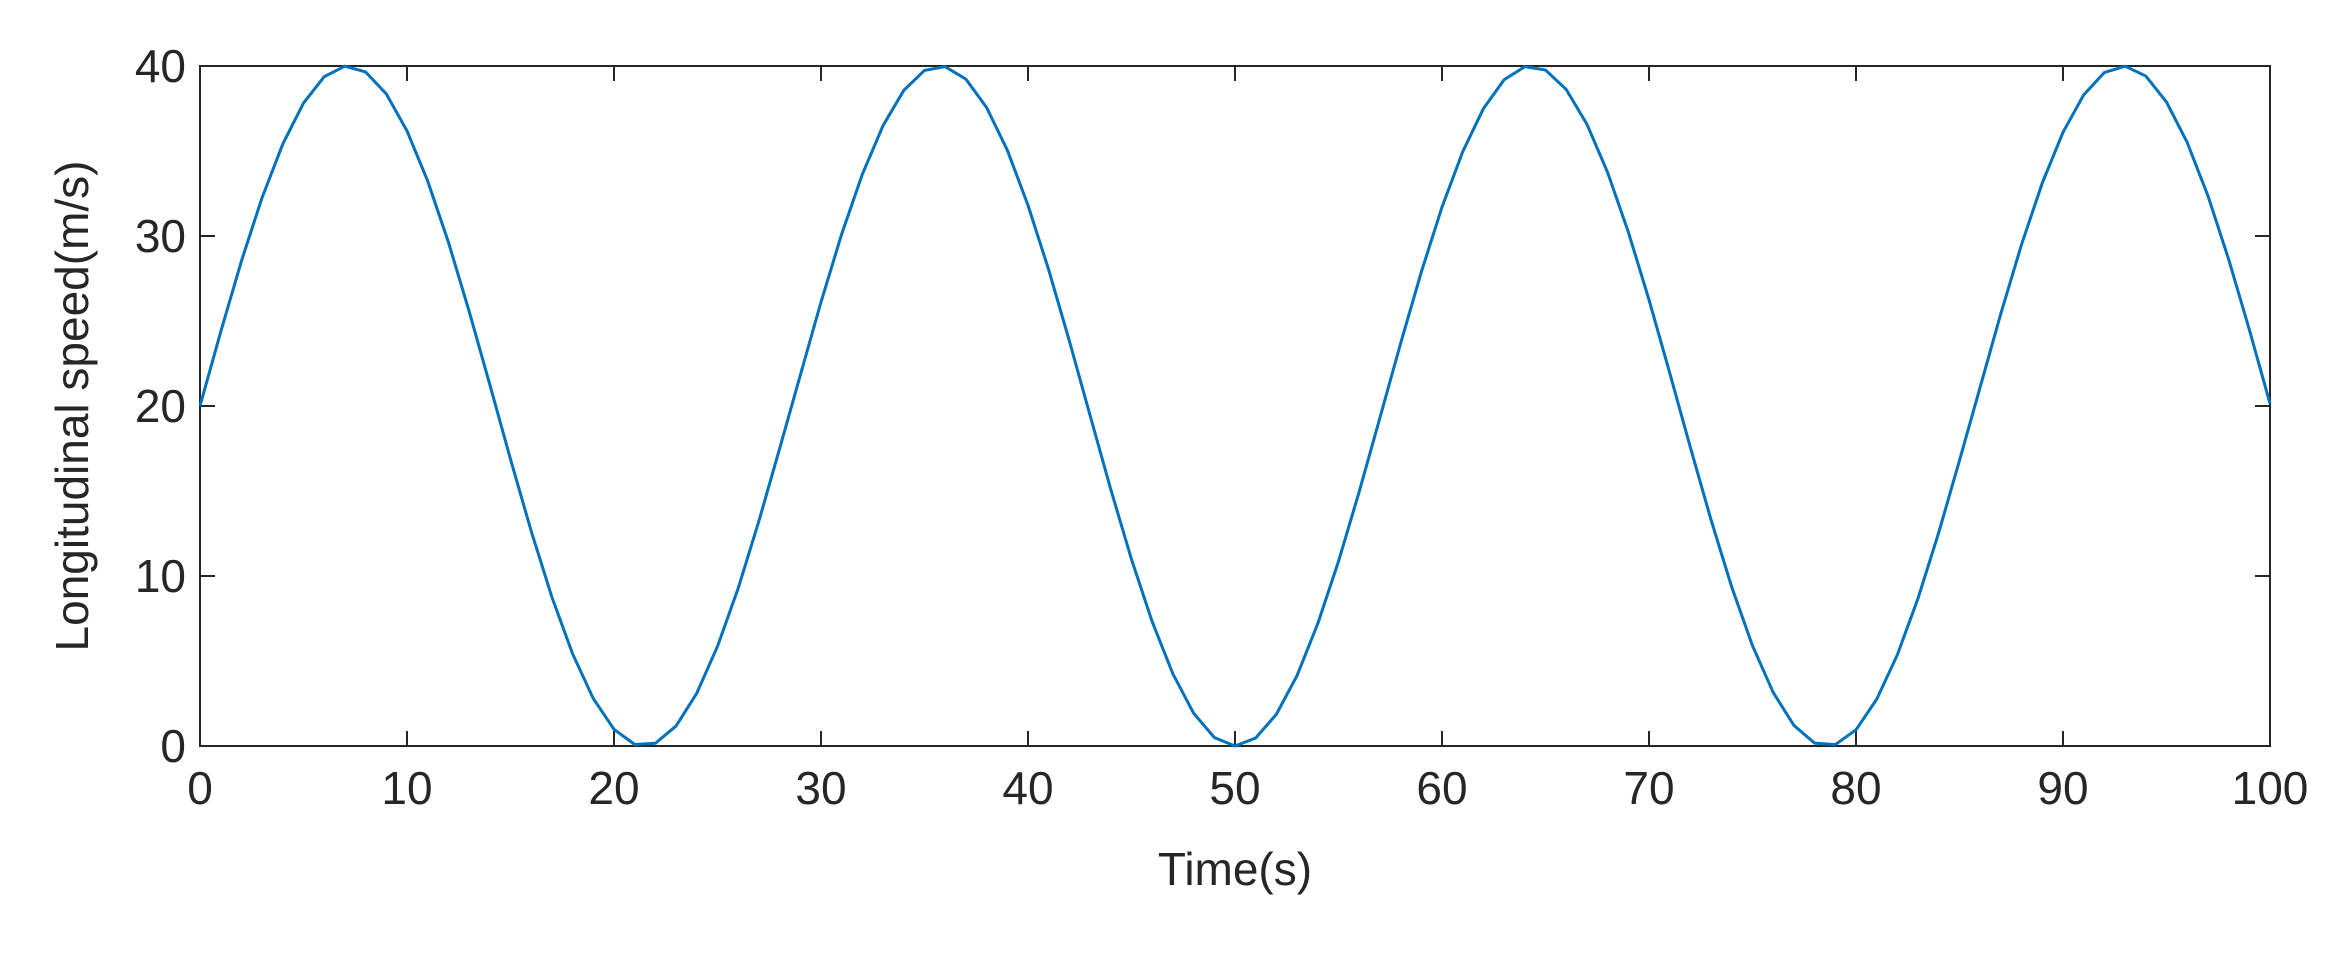 Image resolution: width=2351 pixels, height=960 pixels. What do you see at coordinates (1441, 788) in the screenshot?
I see `x-tick-label: 60` at bounding box center [1441, 788].